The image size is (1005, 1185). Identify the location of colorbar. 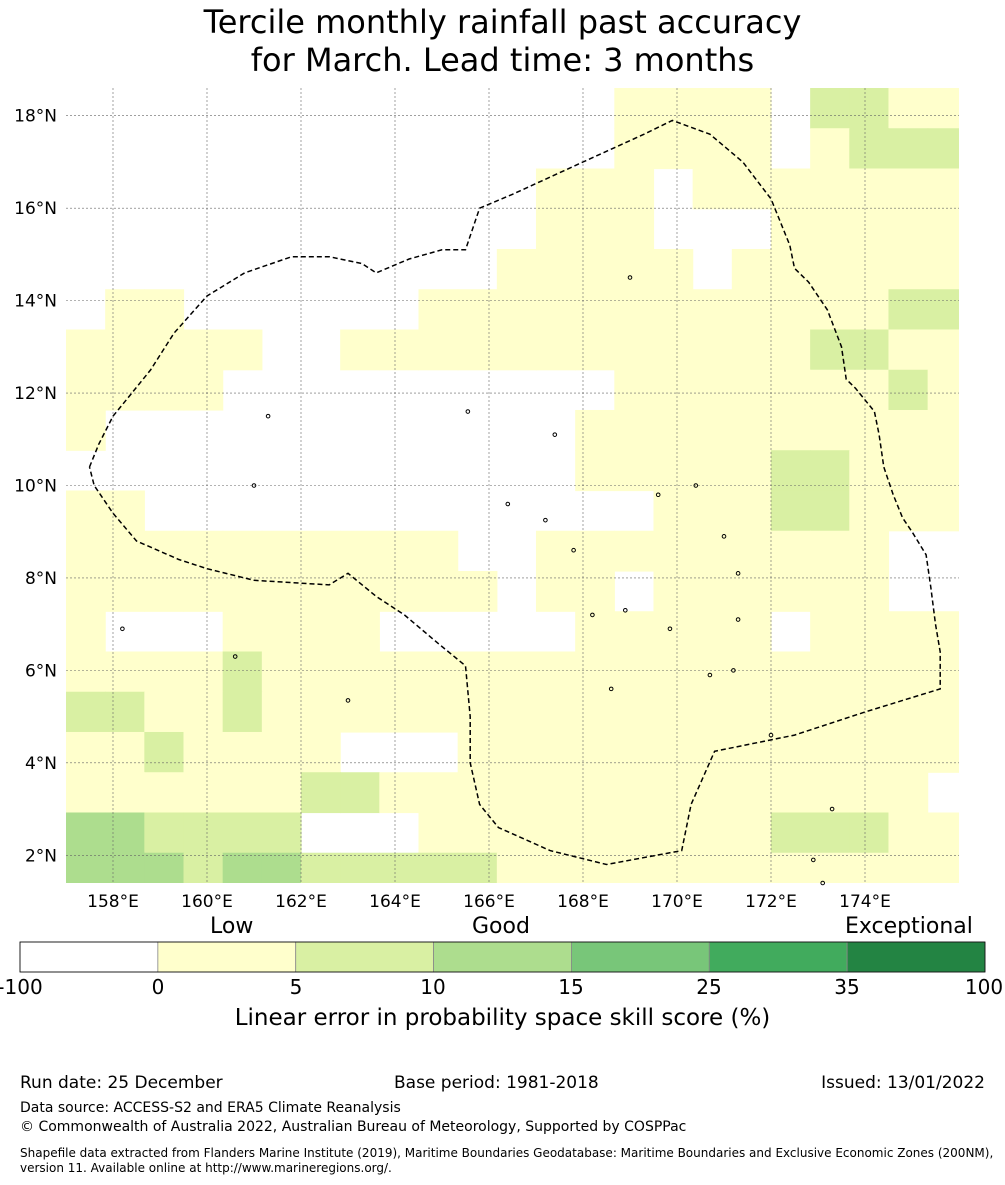
(502, 957).